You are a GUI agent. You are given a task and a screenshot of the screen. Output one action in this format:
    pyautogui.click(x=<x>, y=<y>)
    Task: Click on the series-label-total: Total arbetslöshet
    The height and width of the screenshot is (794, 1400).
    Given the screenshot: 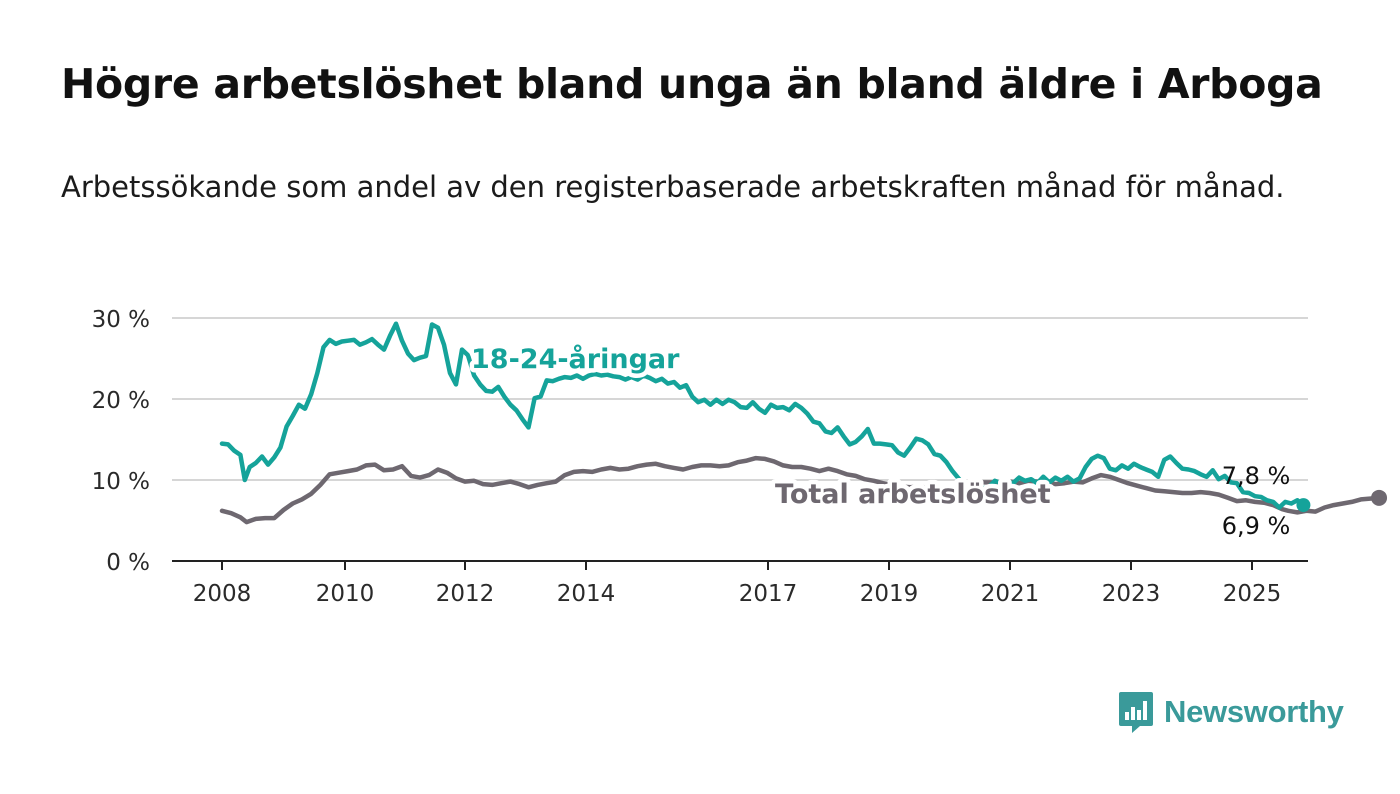 What is the action you would take?
    pyautogui.click(x=913, y=494)
    